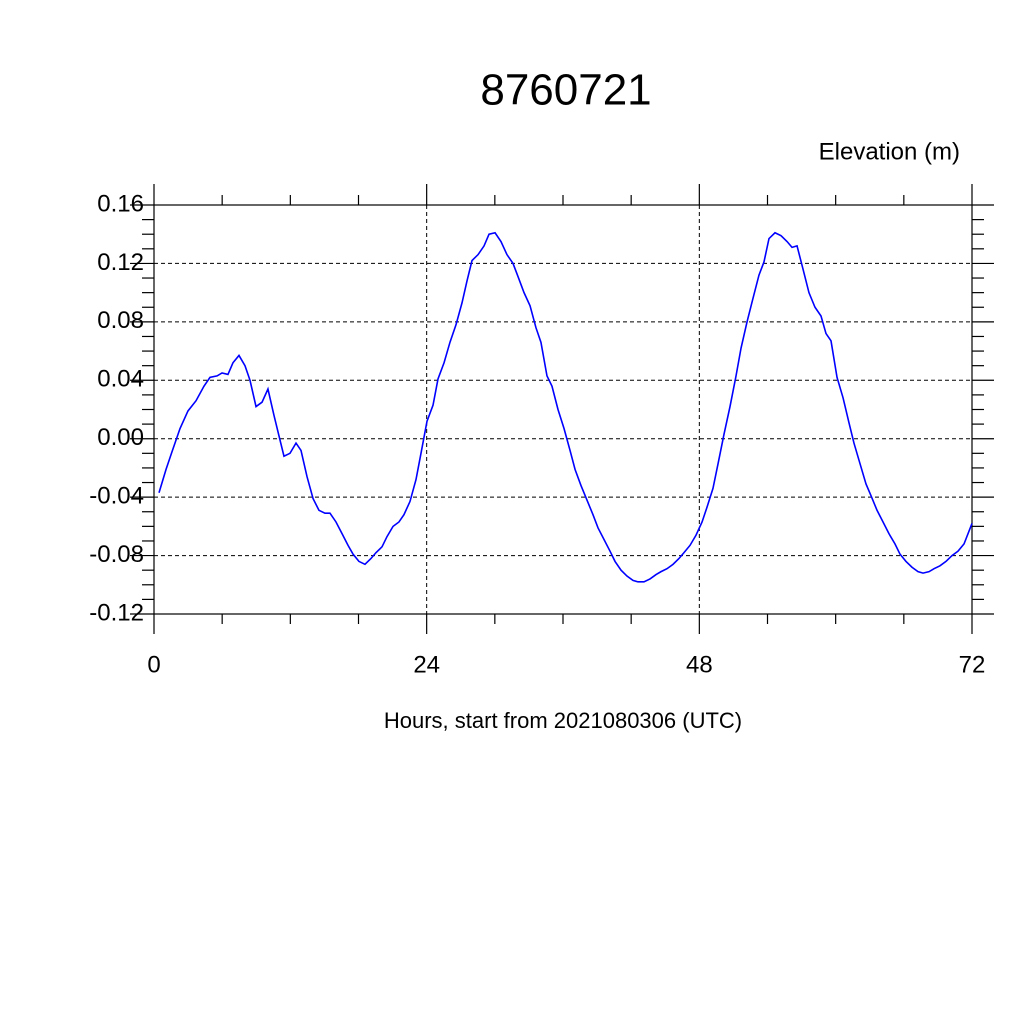  I want to click on y-tick-label: 0.08, so click(120, 320).